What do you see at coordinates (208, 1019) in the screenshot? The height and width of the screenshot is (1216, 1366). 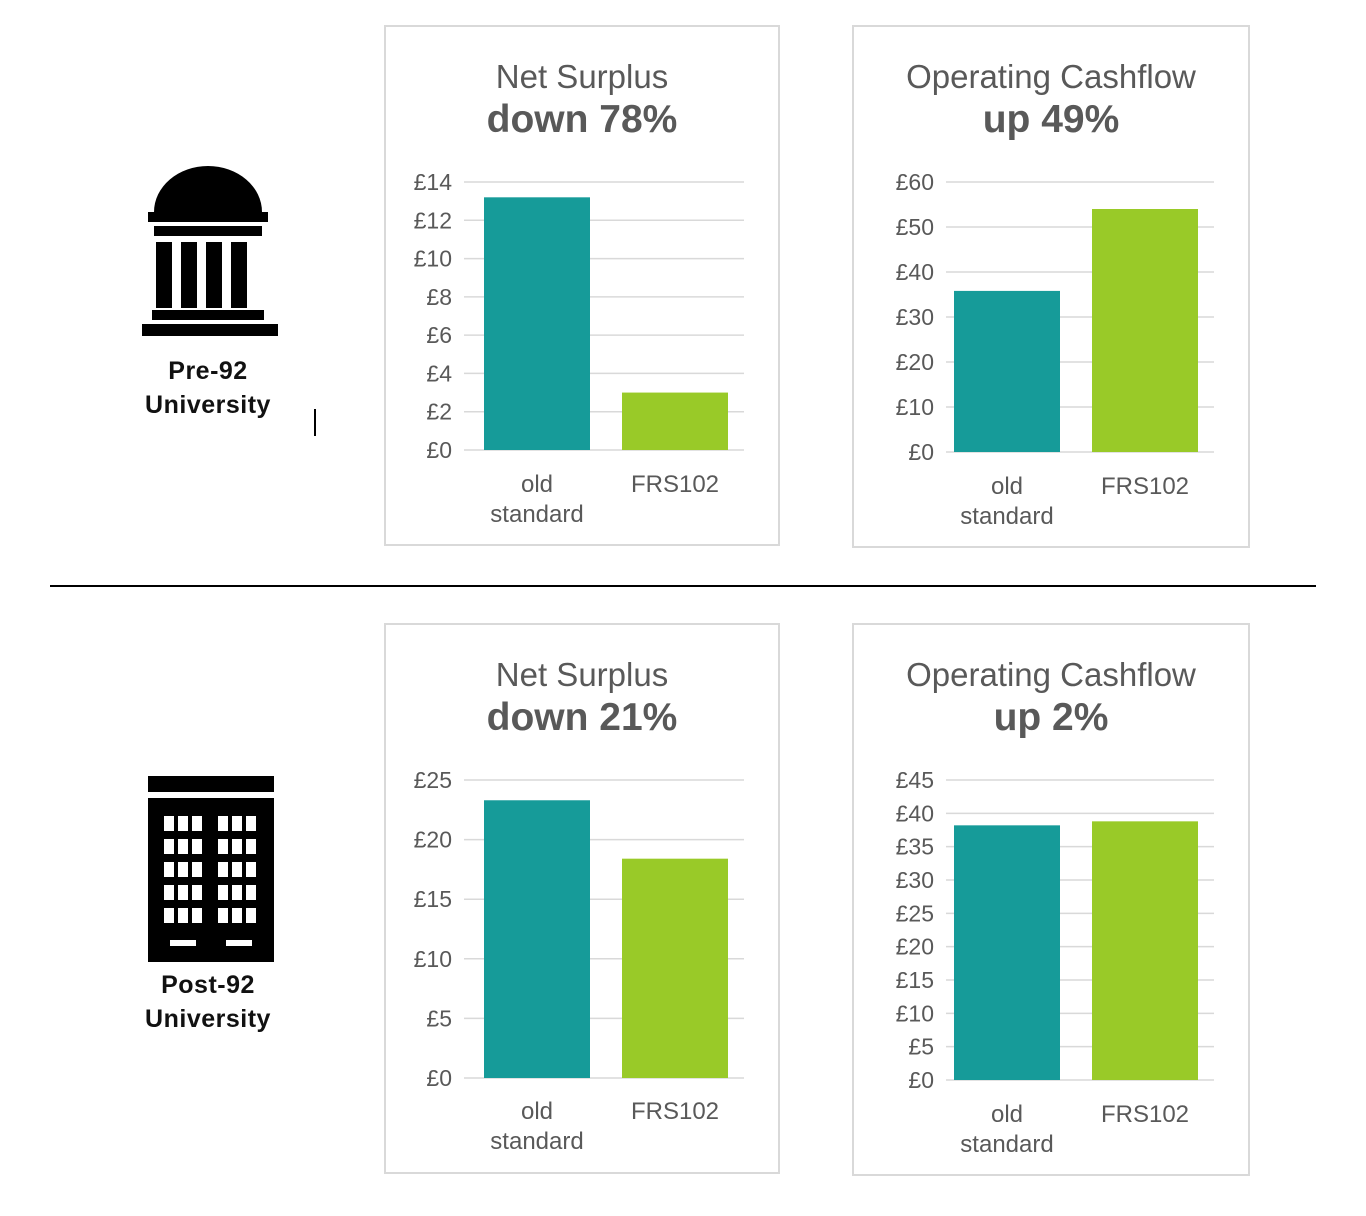 I see `post-92-label-line2: University` at bounding box center [208, 1019].